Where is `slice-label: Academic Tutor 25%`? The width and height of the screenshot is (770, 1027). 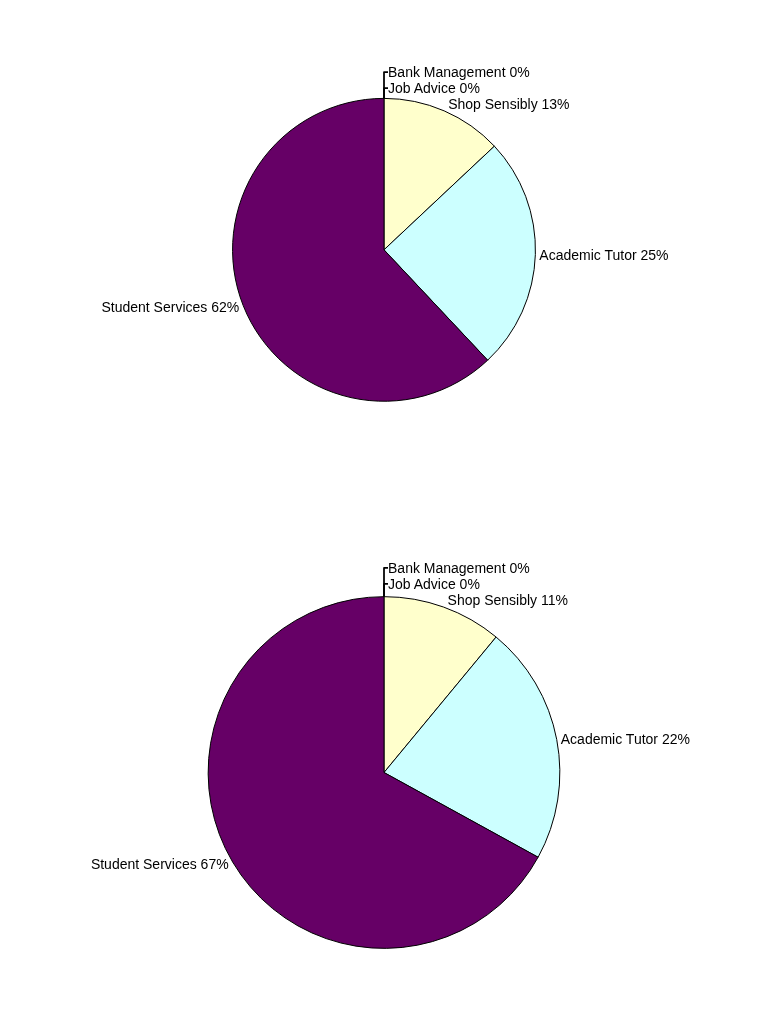 slice-label: Academic Tutor 25% is located at coordinates (604, 254).